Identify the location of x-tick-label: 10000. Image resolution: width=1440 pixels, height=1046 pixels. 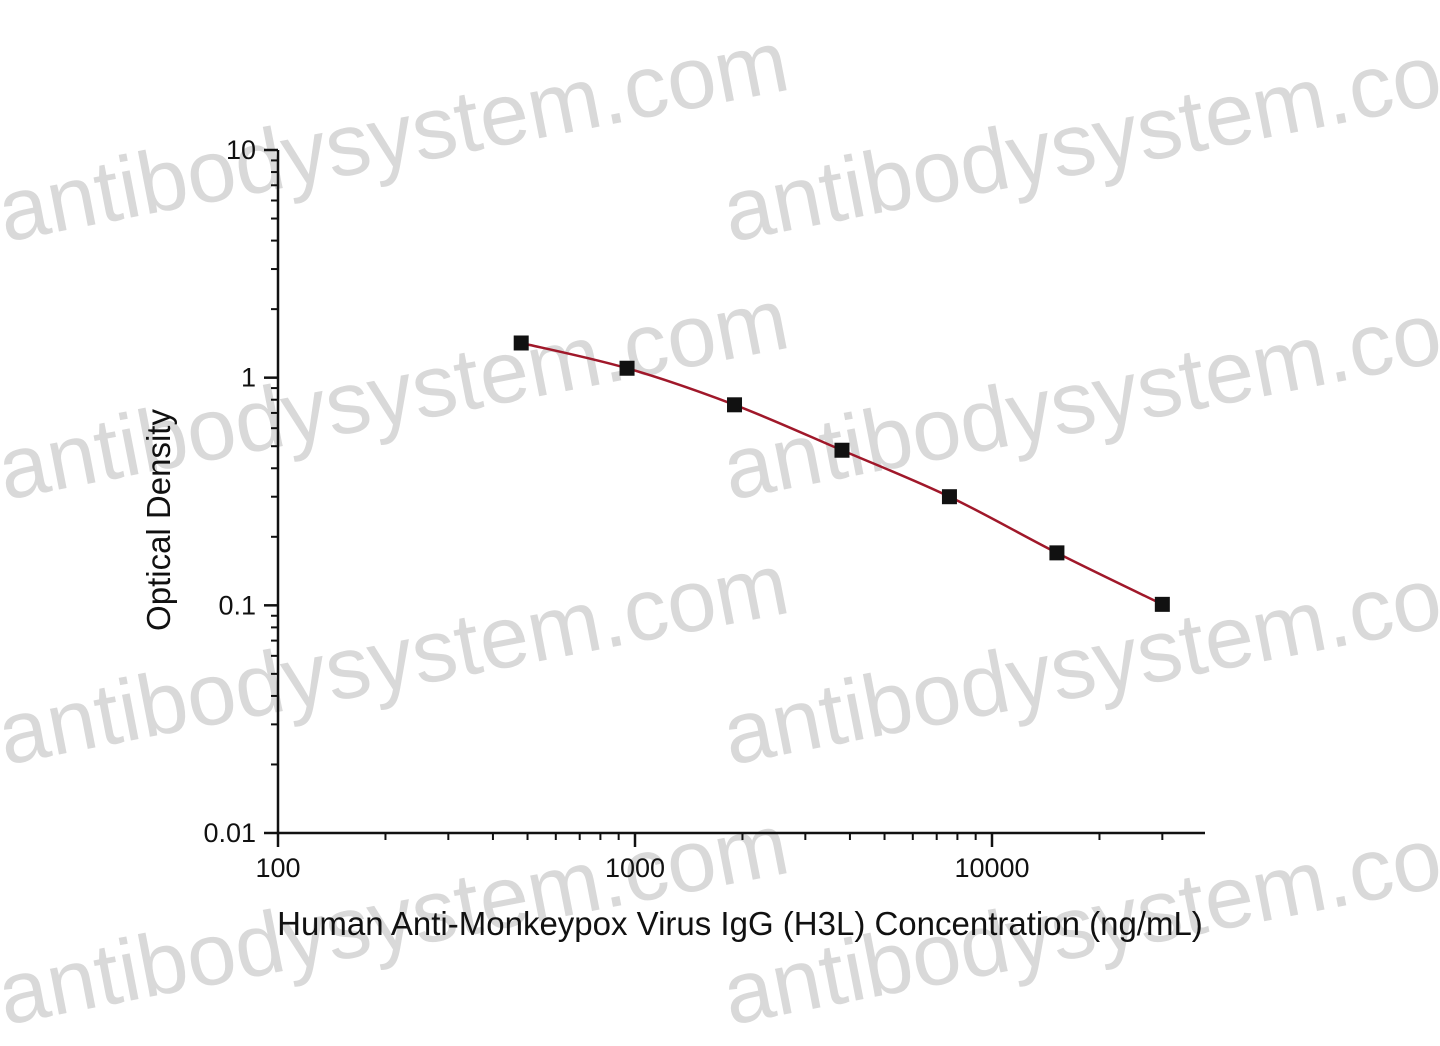
(991, 868).